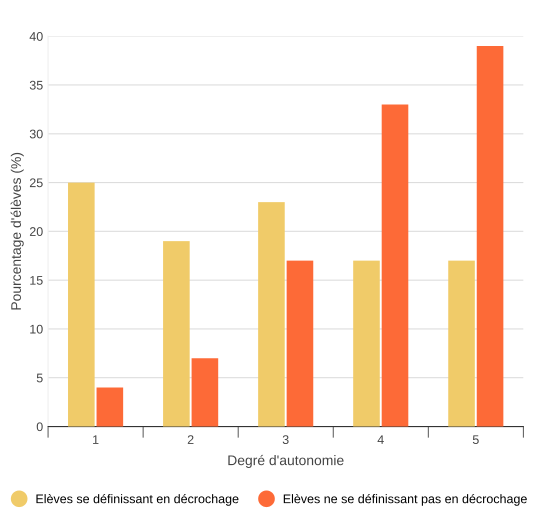 This screenshot has height=517, width=534. What do you see at coordinates (381, 439) in the screenshot?
I see `x-tick-label: 4` at bounding box center [381, 439].